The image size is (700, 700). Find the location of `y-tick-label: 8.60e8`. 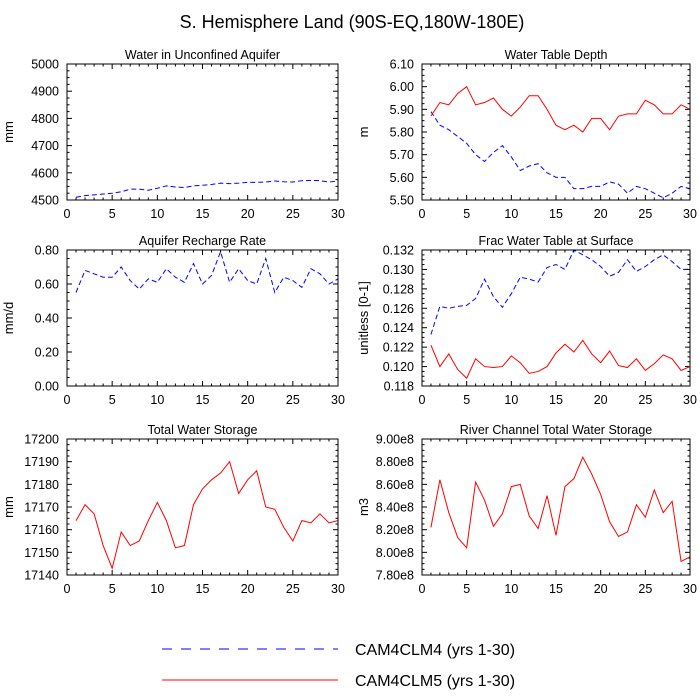

y-tick-label: 8.60e8 is located at coordinates (395, 485).